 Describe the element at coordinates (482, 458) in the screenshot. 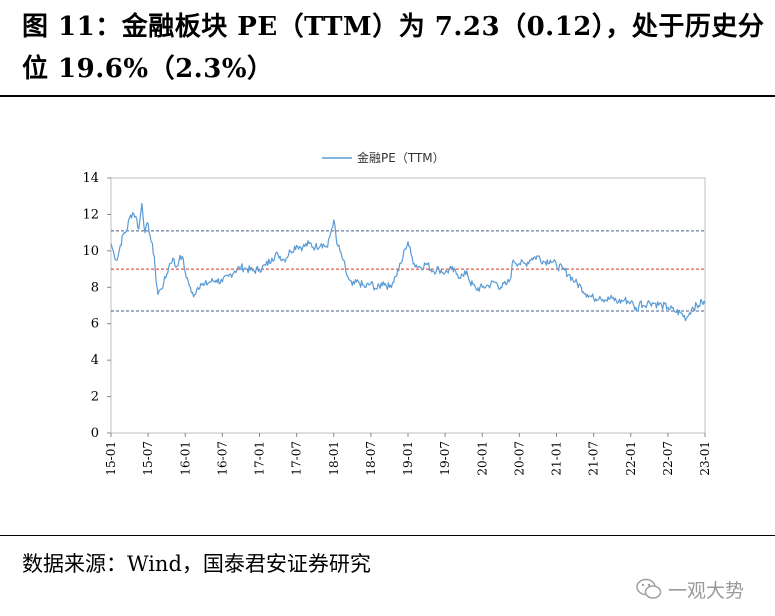

I see `x-tick-label: 20-01` at that location.